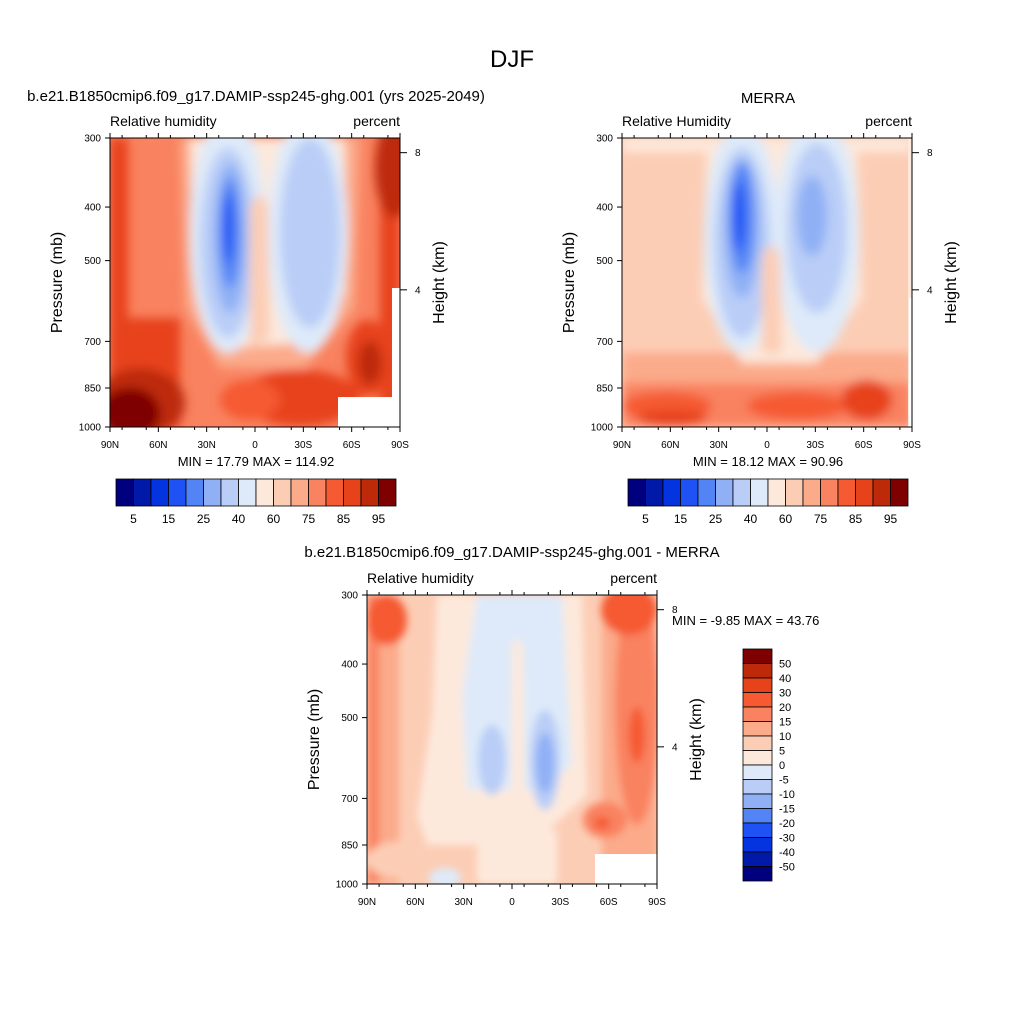 Image resolution: width=1024 pixels, height=1024 pixels. What do you see at coordinates (604, 388) in the screenshot?
I see `y-tick-label: 850` at bounding box center [604, 388].